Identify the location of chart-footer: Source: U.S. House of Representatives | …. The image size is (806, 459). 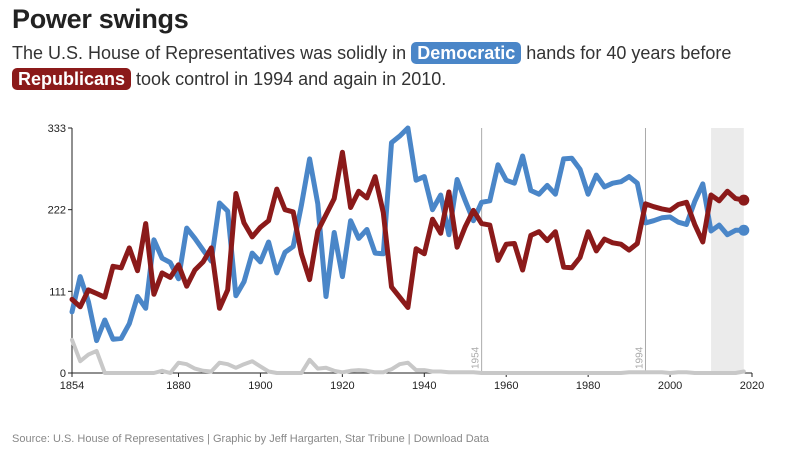
(250, 439).